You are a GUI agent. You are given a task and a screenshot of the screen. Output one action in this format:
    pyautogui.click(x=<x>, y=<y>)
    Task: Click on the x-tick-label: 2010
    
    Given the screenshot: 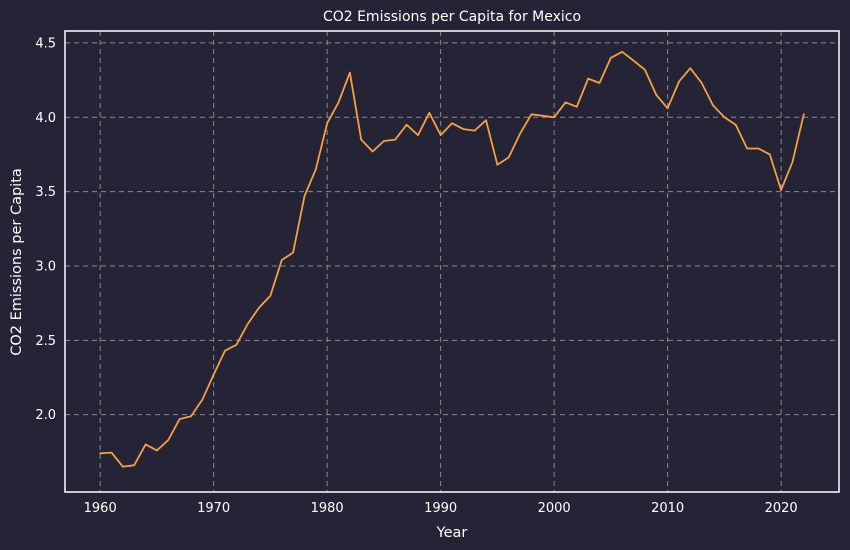 What is the action you would take?
    pyautogui.click(x=667, y=508)
    